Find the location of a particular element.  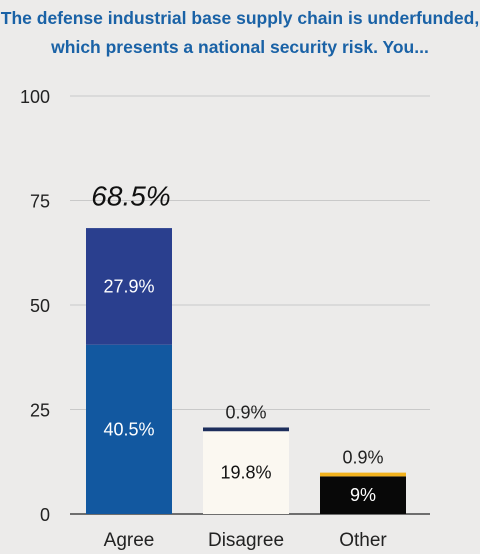

data-label: 27.9% is located at coordinates (128, 286).